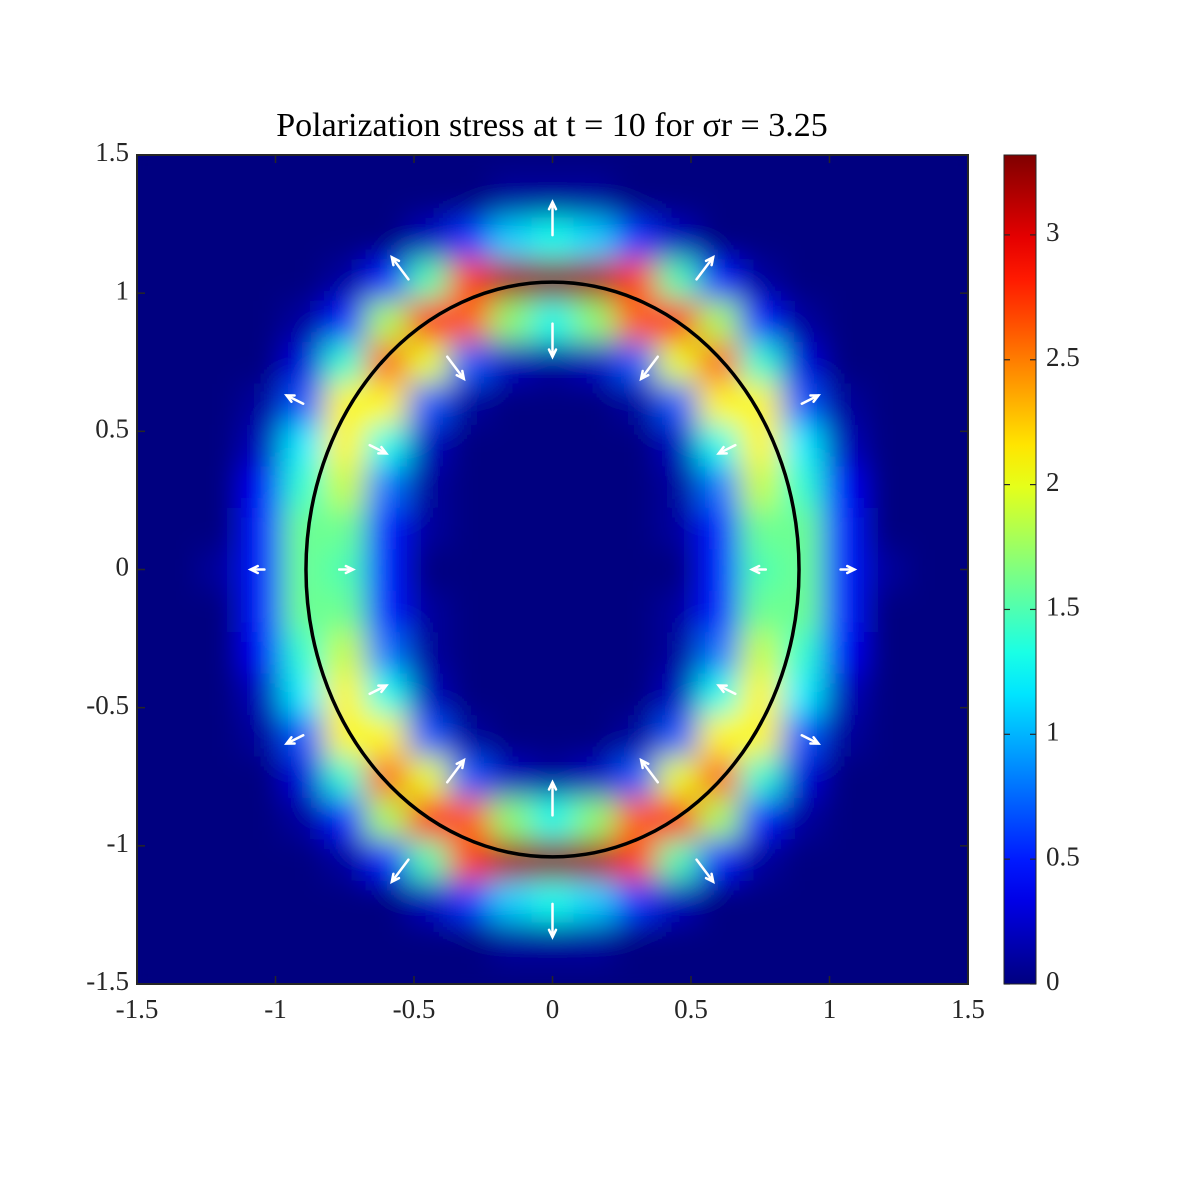  Describe the element at coordinates (968, 1009) in the screenshot. I see `x-tick-label: 1.5` at that location.